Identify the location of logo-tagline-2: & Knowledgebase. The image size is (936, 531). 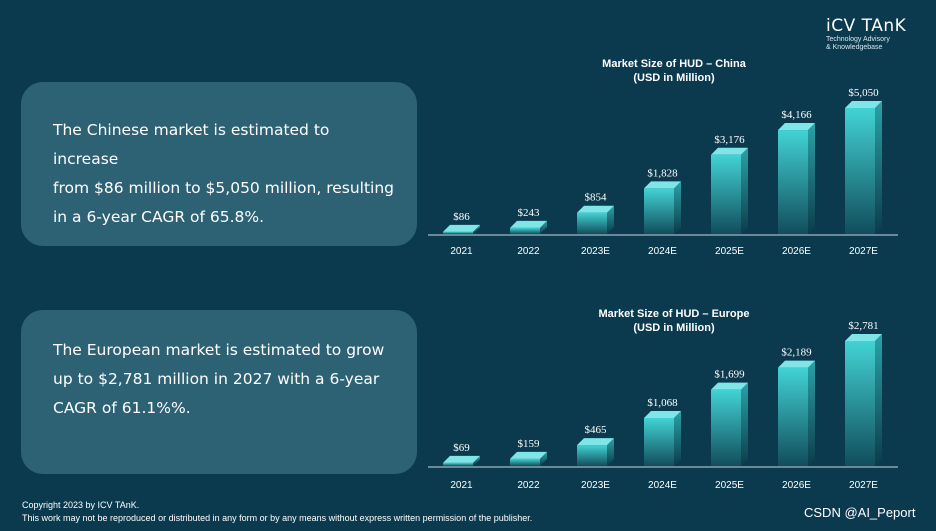
(854, 47).